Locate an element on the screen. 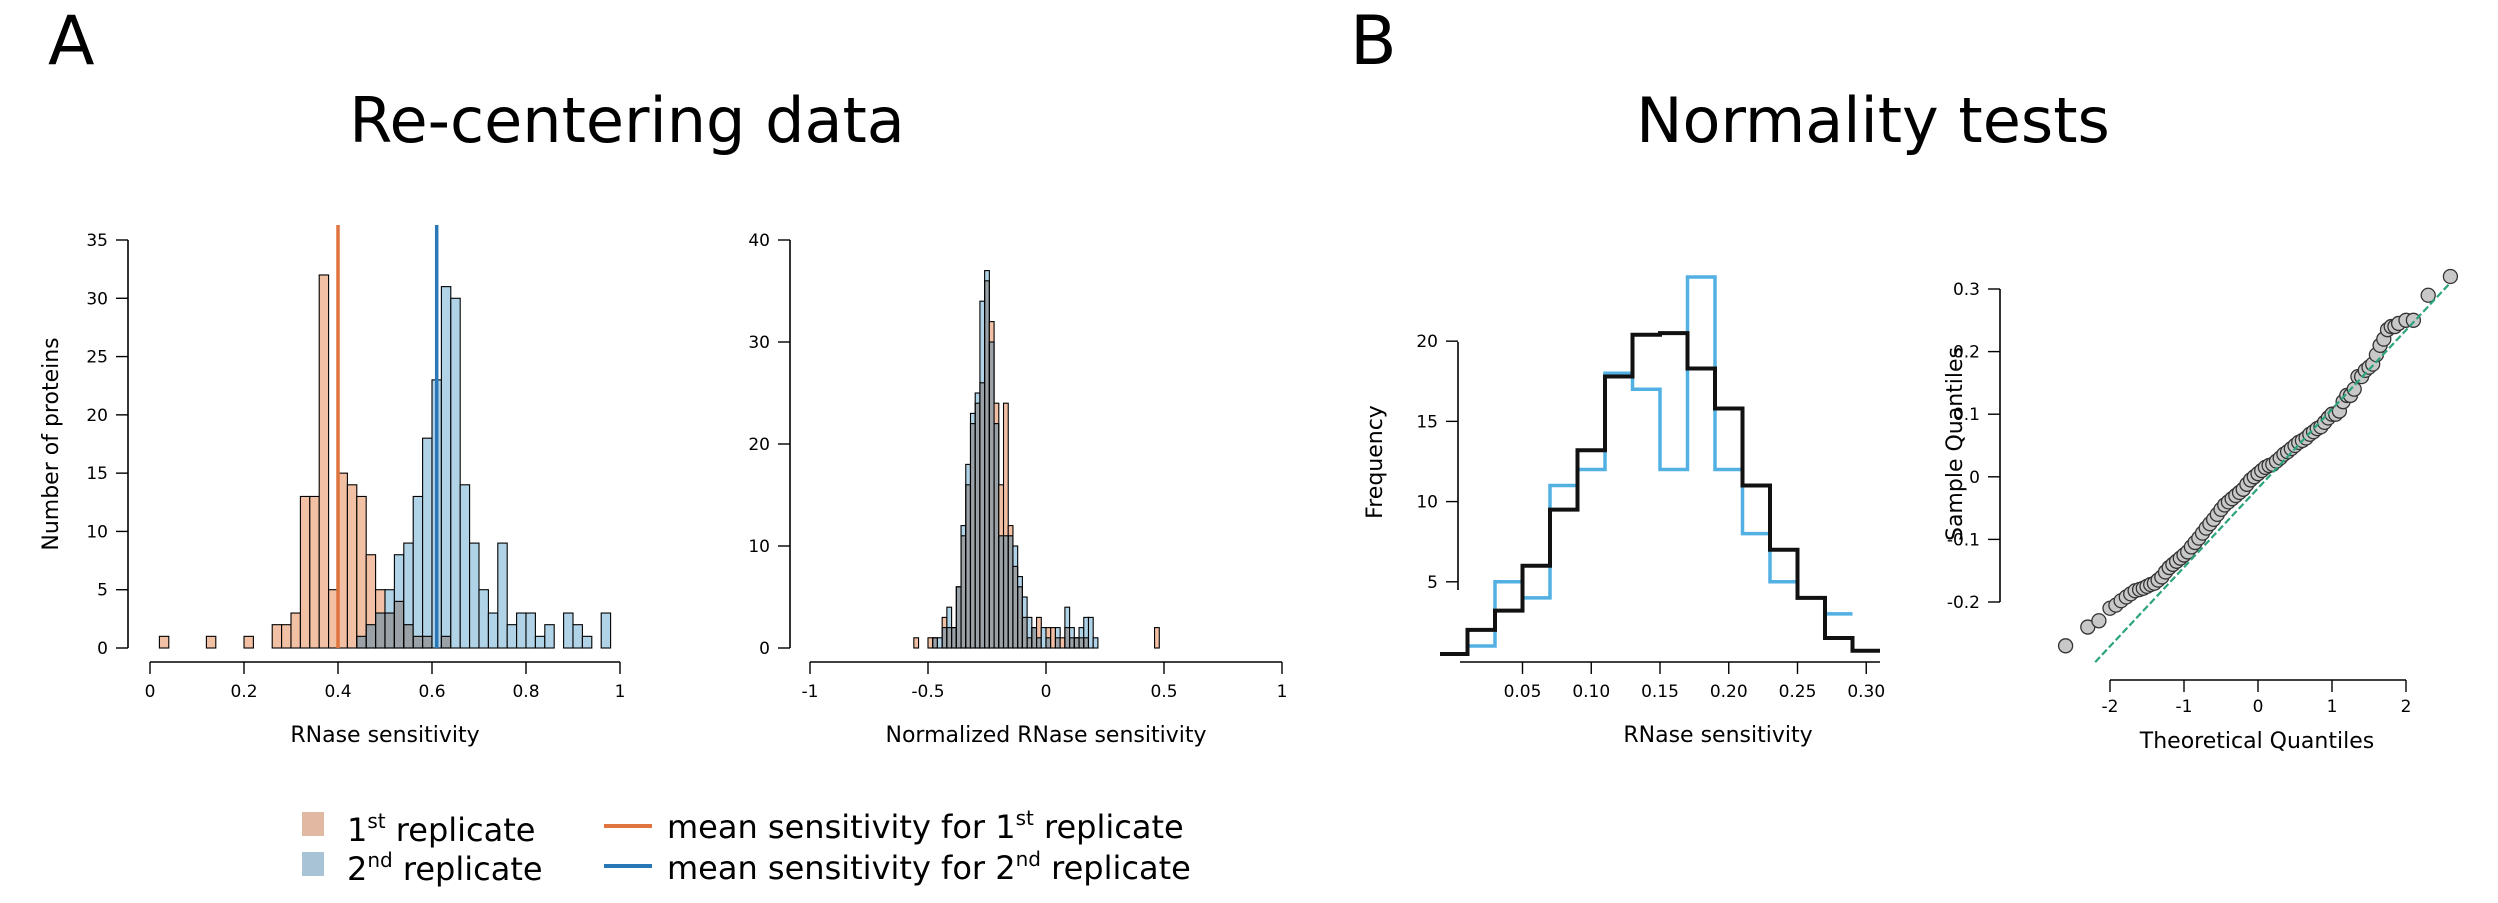 This screenshot has height=903, width=2498. y-tick-label: 35 is located at coordinates (97, 241).